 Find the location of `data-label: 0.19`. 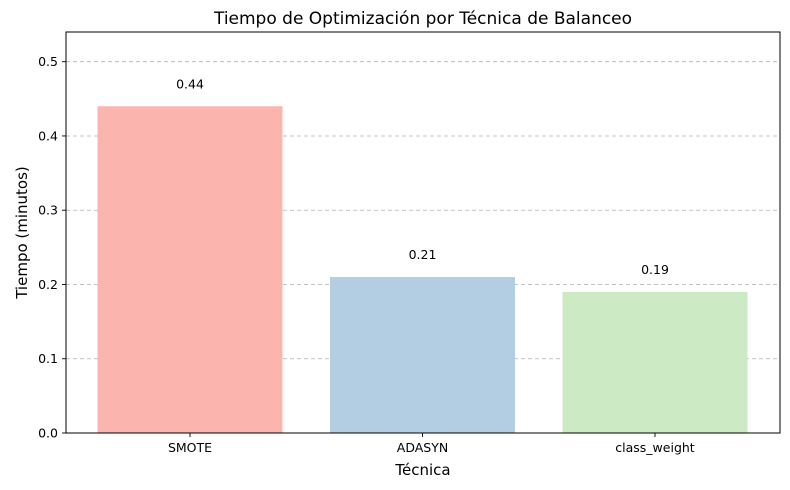

data-label: 0.19 is located at coordinates (655, 269).